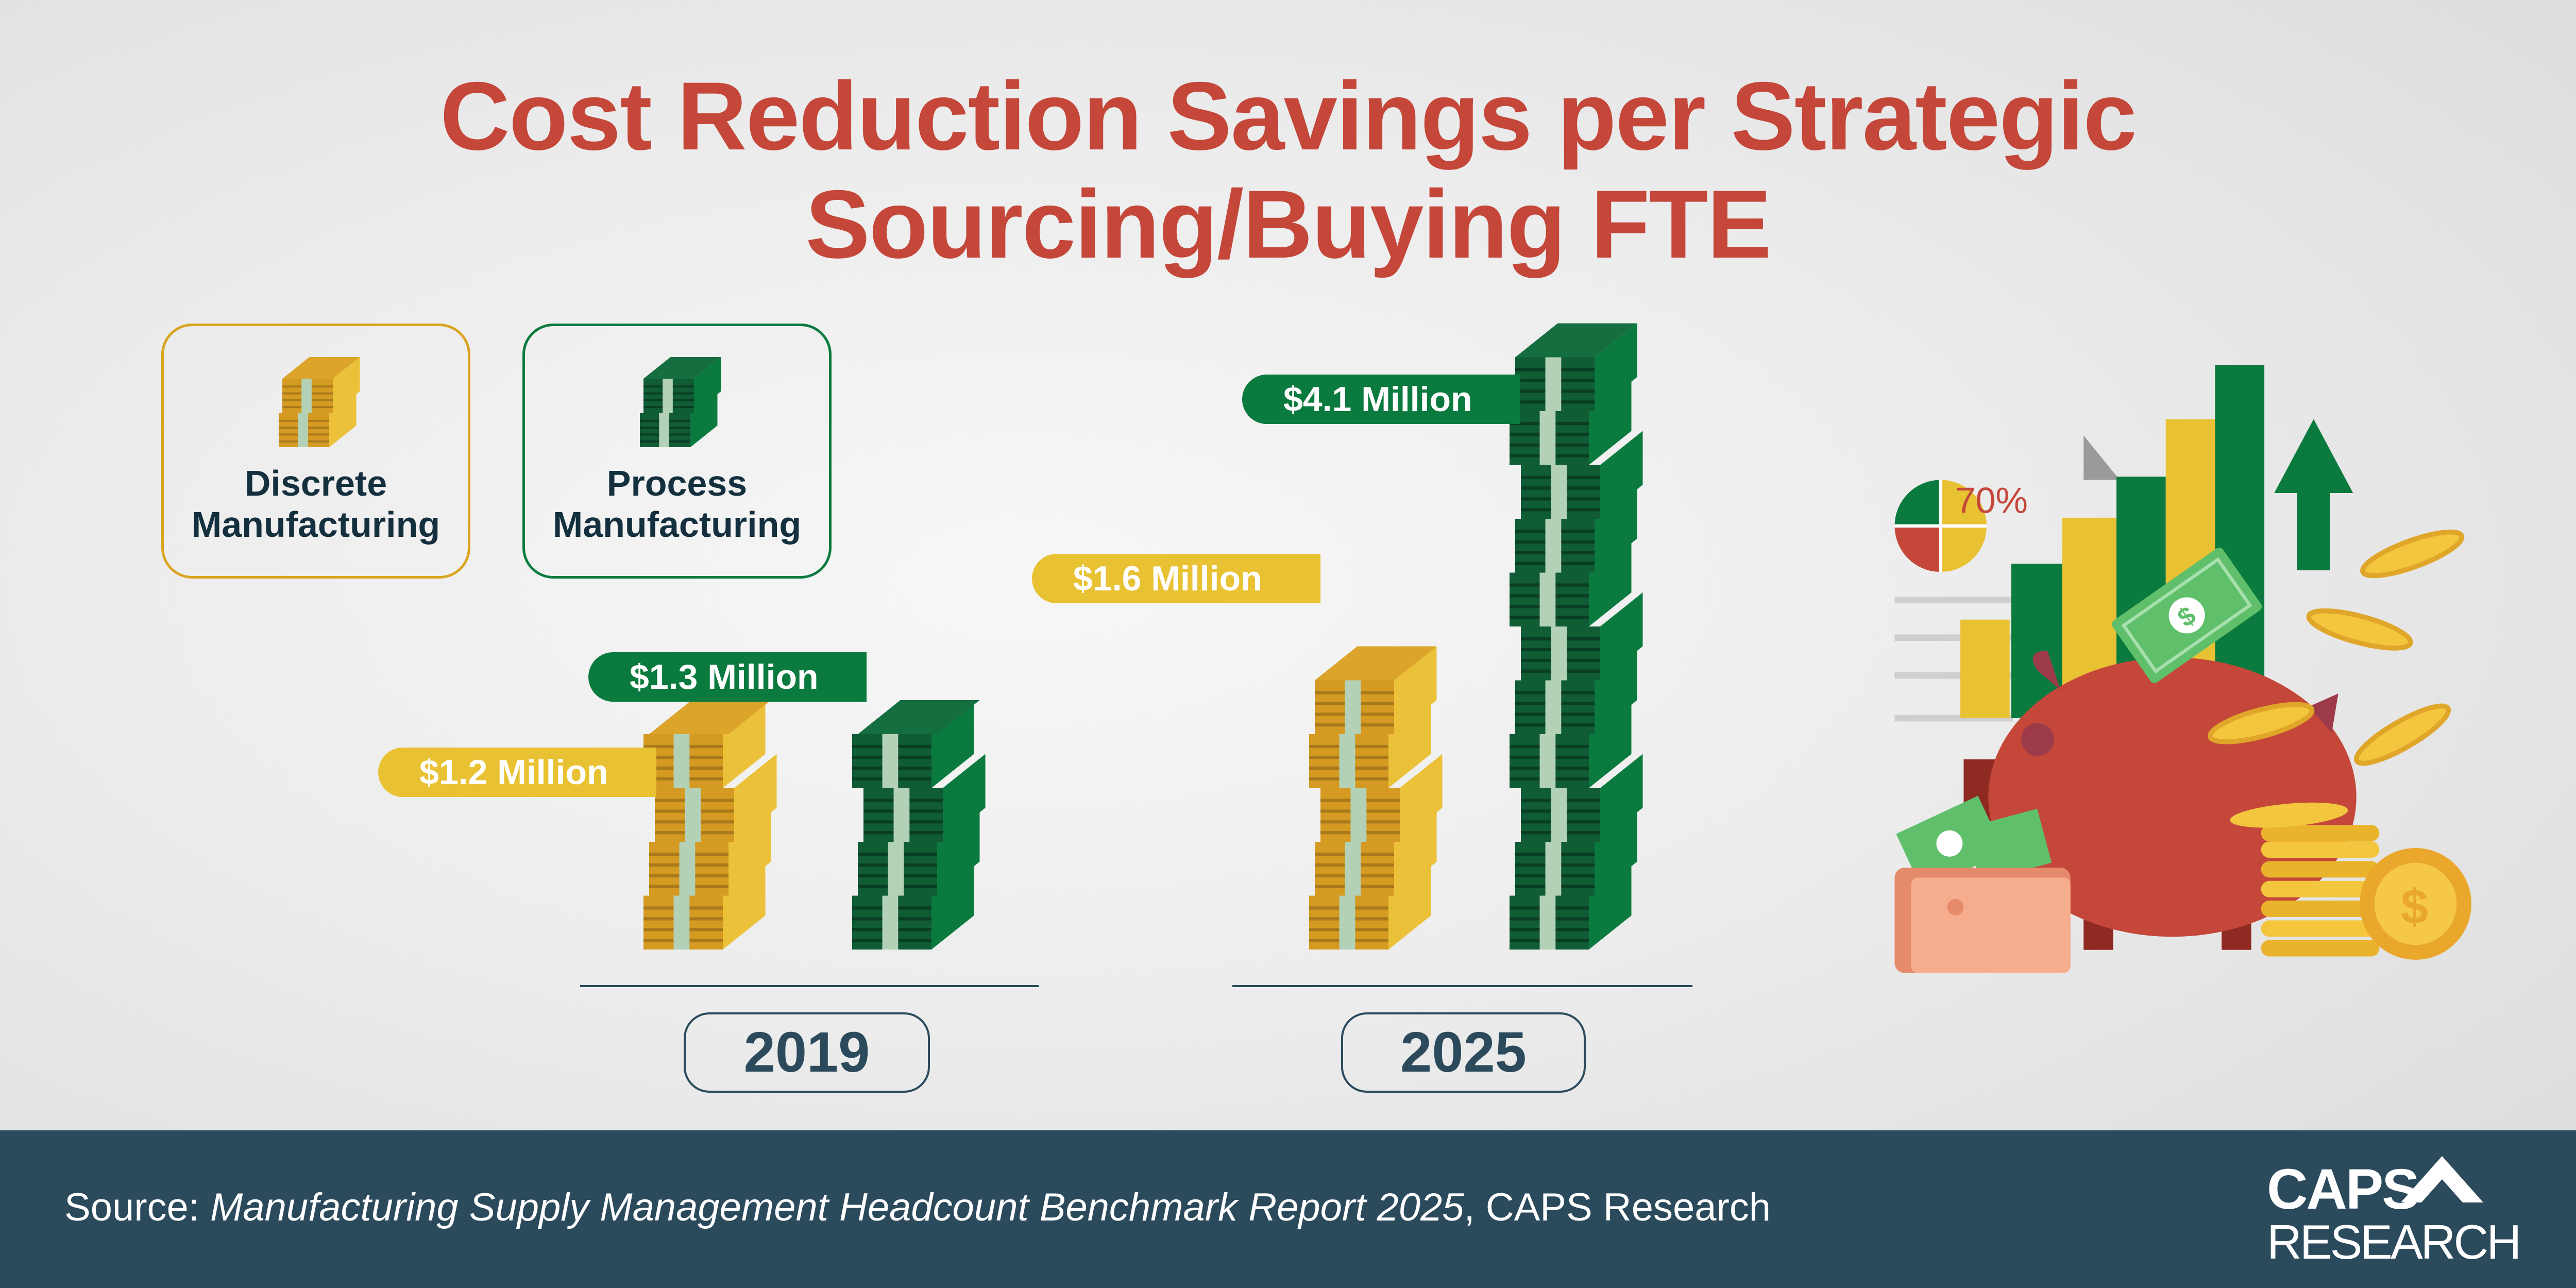  What do you see at coordinates (1462, 986) in the screenshot?
I see `axis-line-2025` at bounding box center [1462, 986].